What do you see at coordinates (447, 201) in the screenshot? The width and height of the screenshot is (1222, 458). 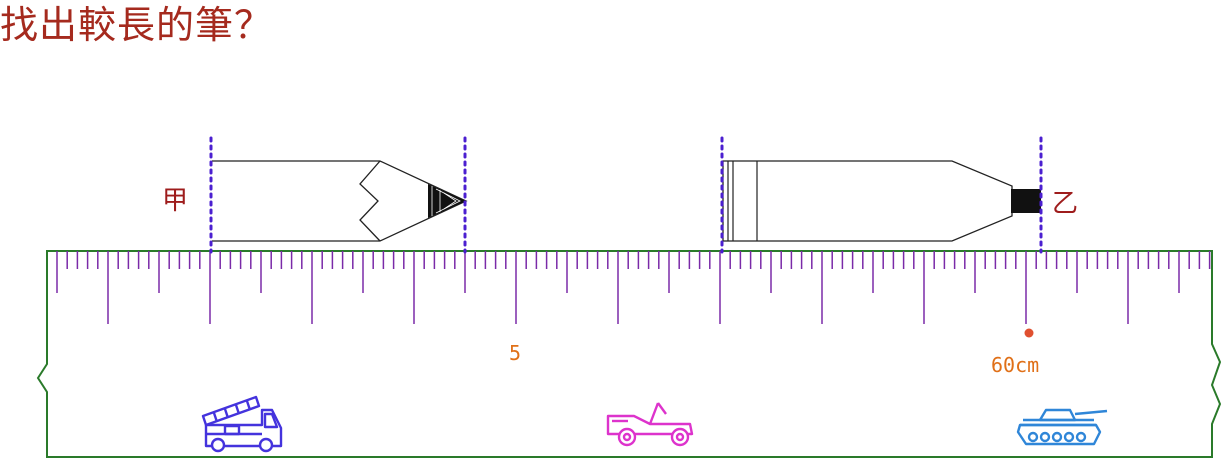 I see `pencil-a-lead-icon` at bounding box center [447, 201].